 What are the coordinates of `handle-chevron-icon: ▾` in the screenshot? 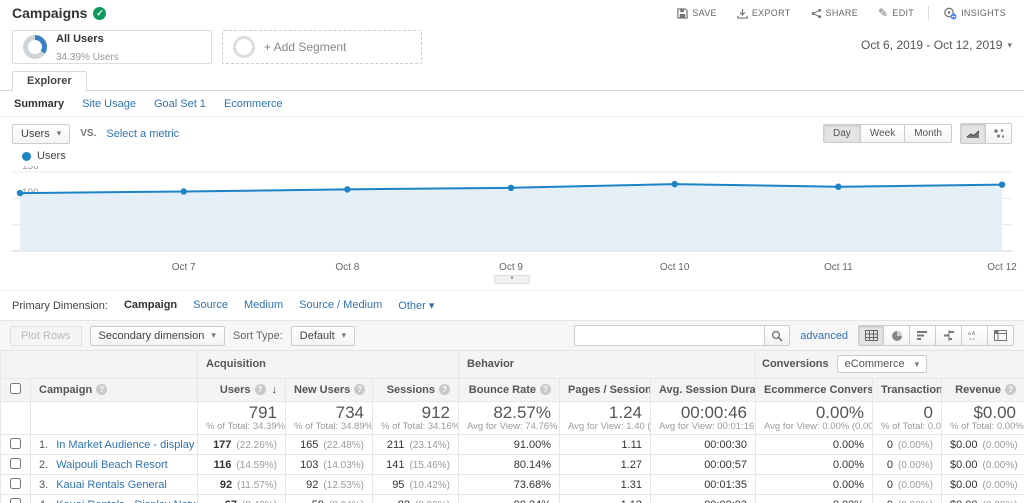 It's located at (512, 278).